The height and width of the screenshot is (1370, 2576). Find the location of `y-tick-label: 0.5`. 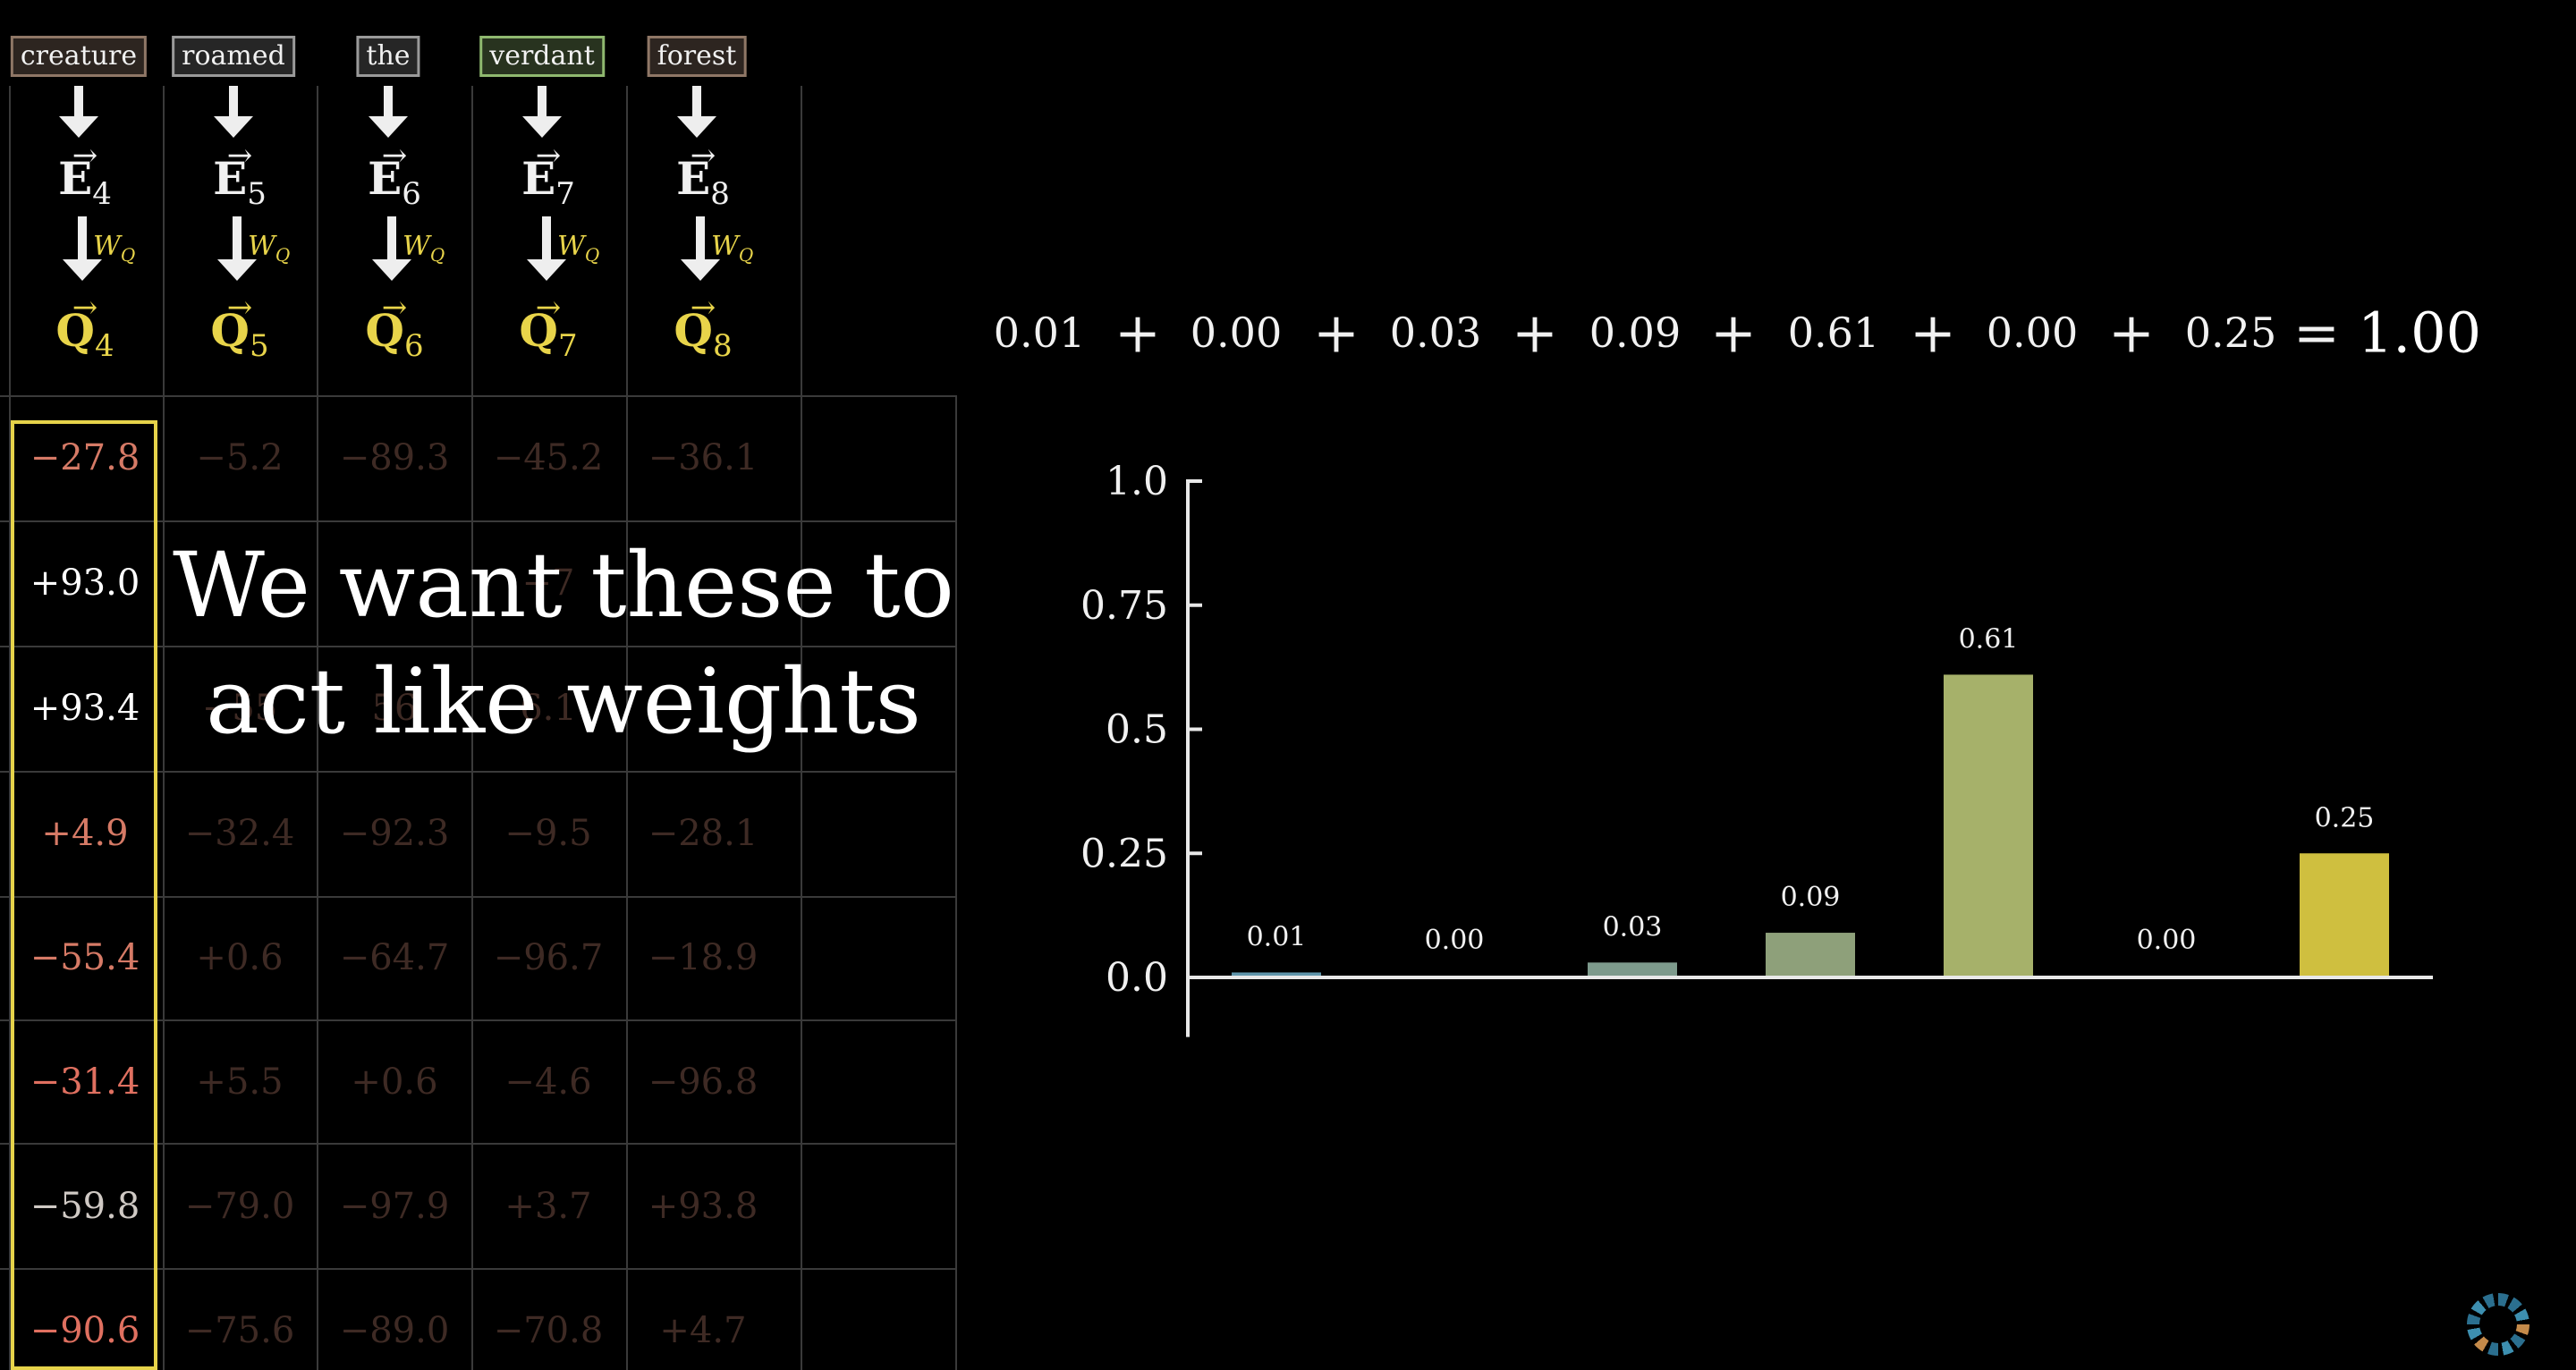

y-tick-label: 0.5 is located at coordinates (1137, 730).